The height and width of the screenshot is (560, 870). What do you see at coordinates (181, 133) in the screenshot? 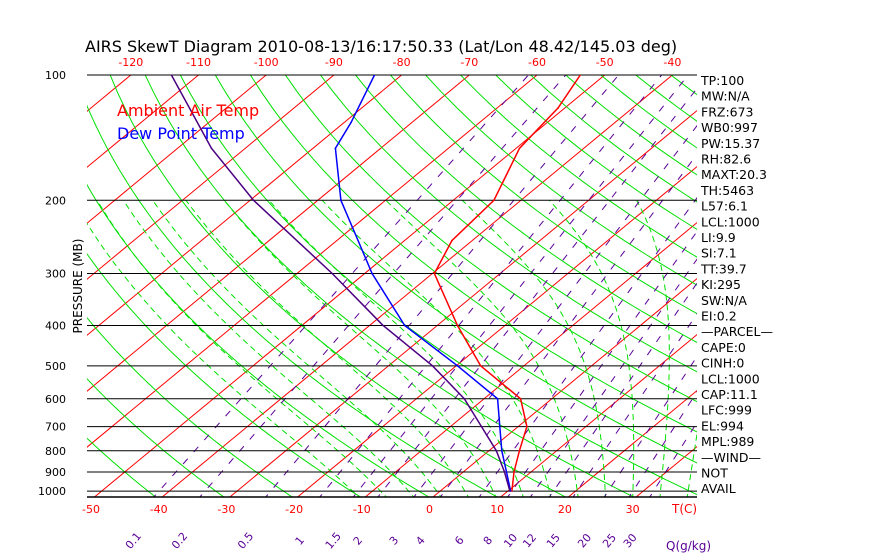
I see `legend-dew-point-temp: Dew Point Temp` at bounding box center [181, 133].